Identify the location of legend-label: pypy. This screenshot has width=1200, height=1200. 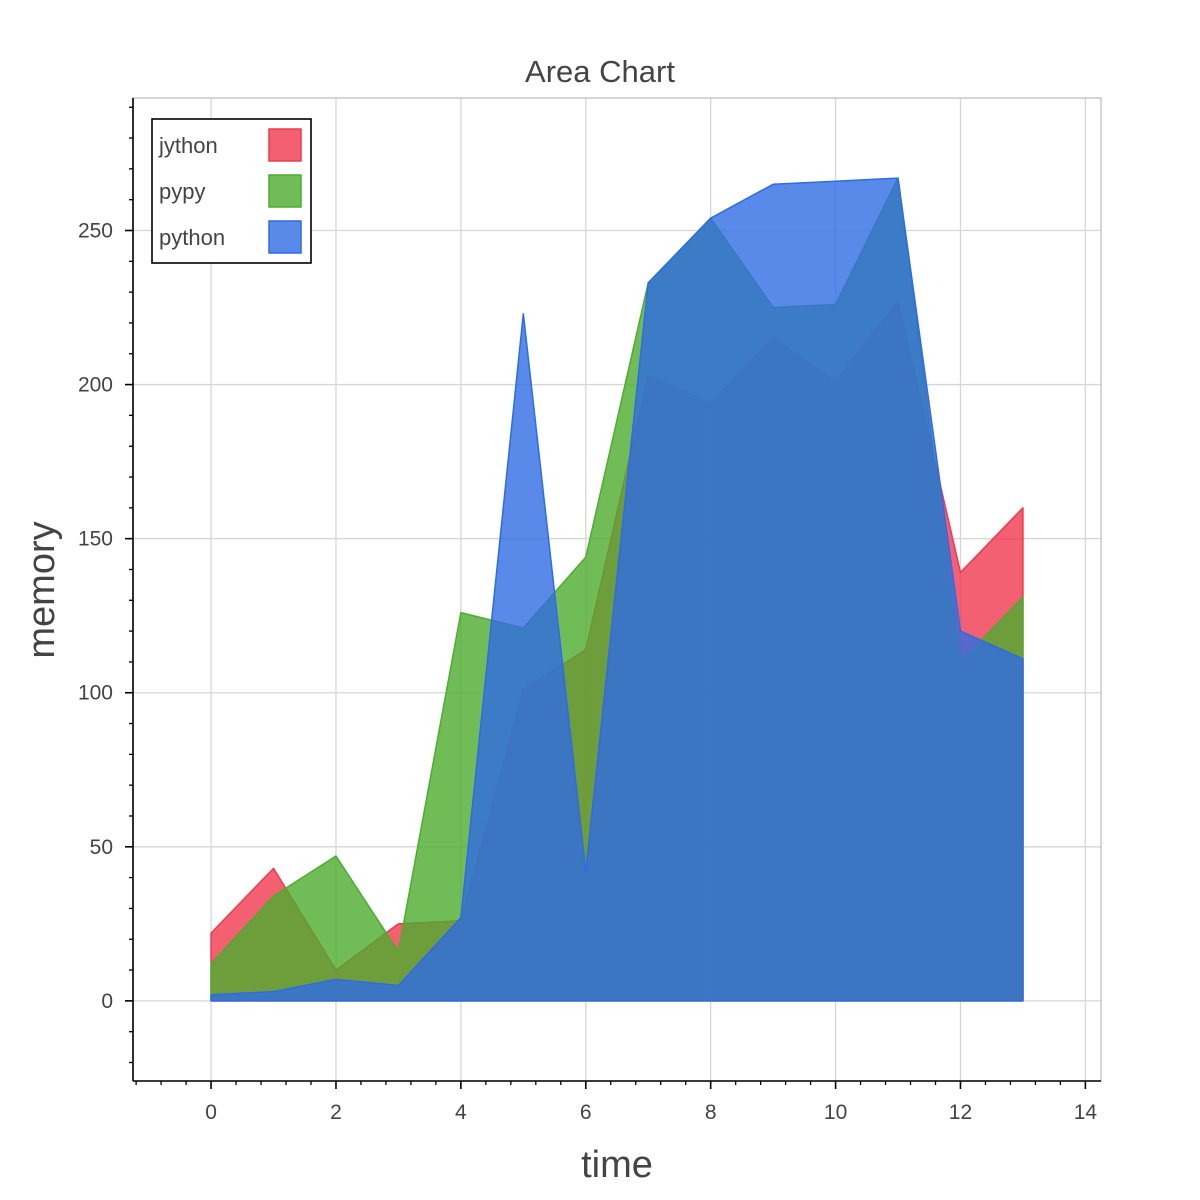
(182, 191).